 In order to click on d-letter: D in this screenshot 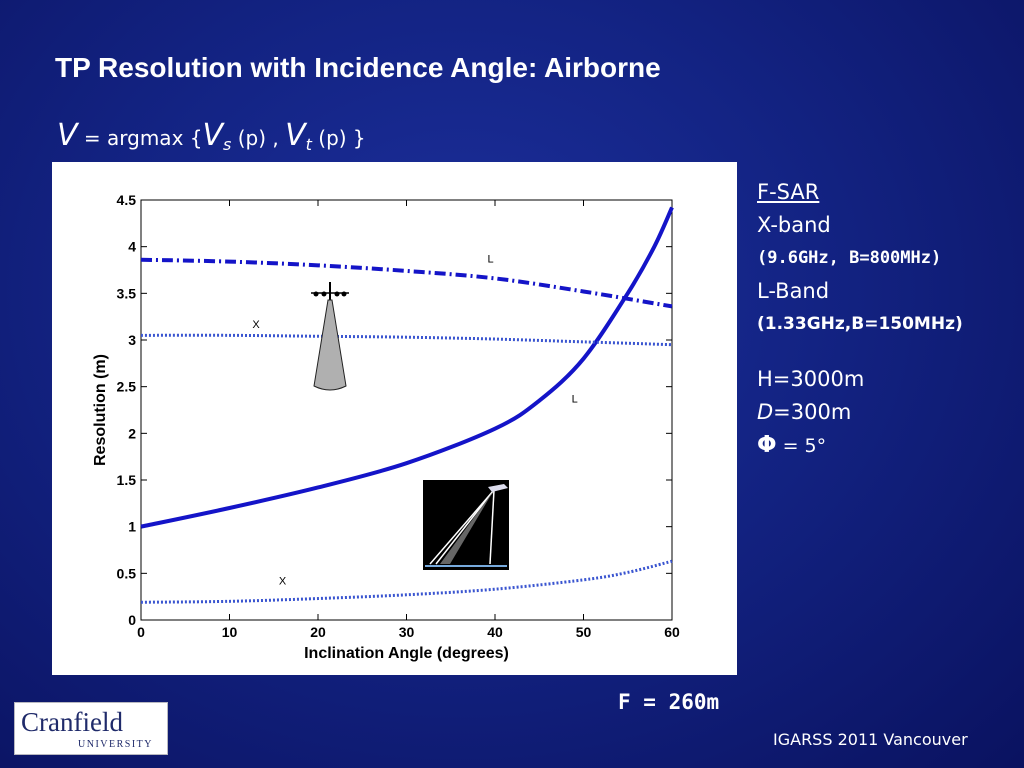, I will do `click(765, 412)`.